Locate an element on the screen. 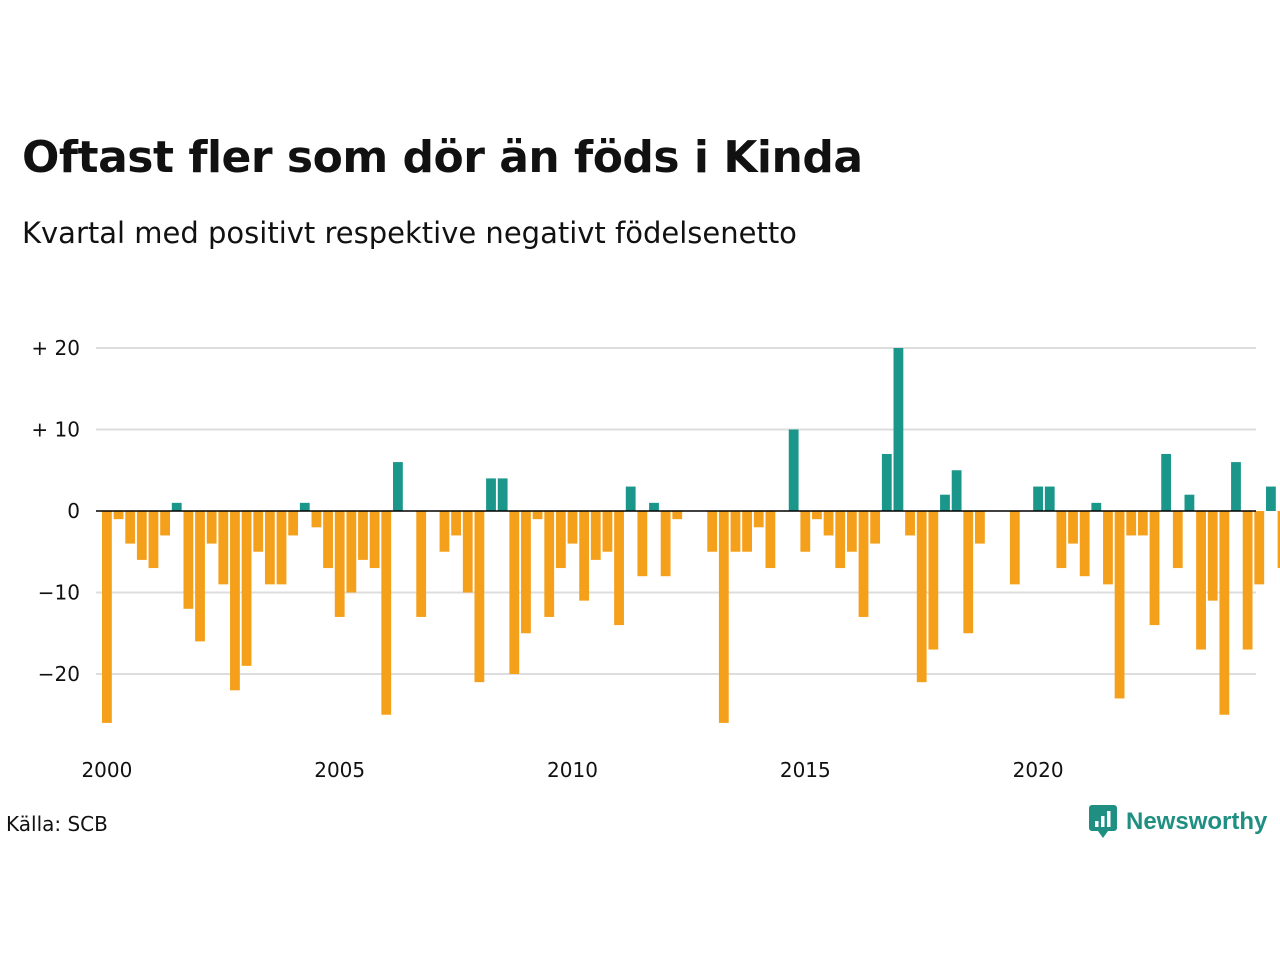  y-tick-label: −10 is located at coordinates (59, 593).